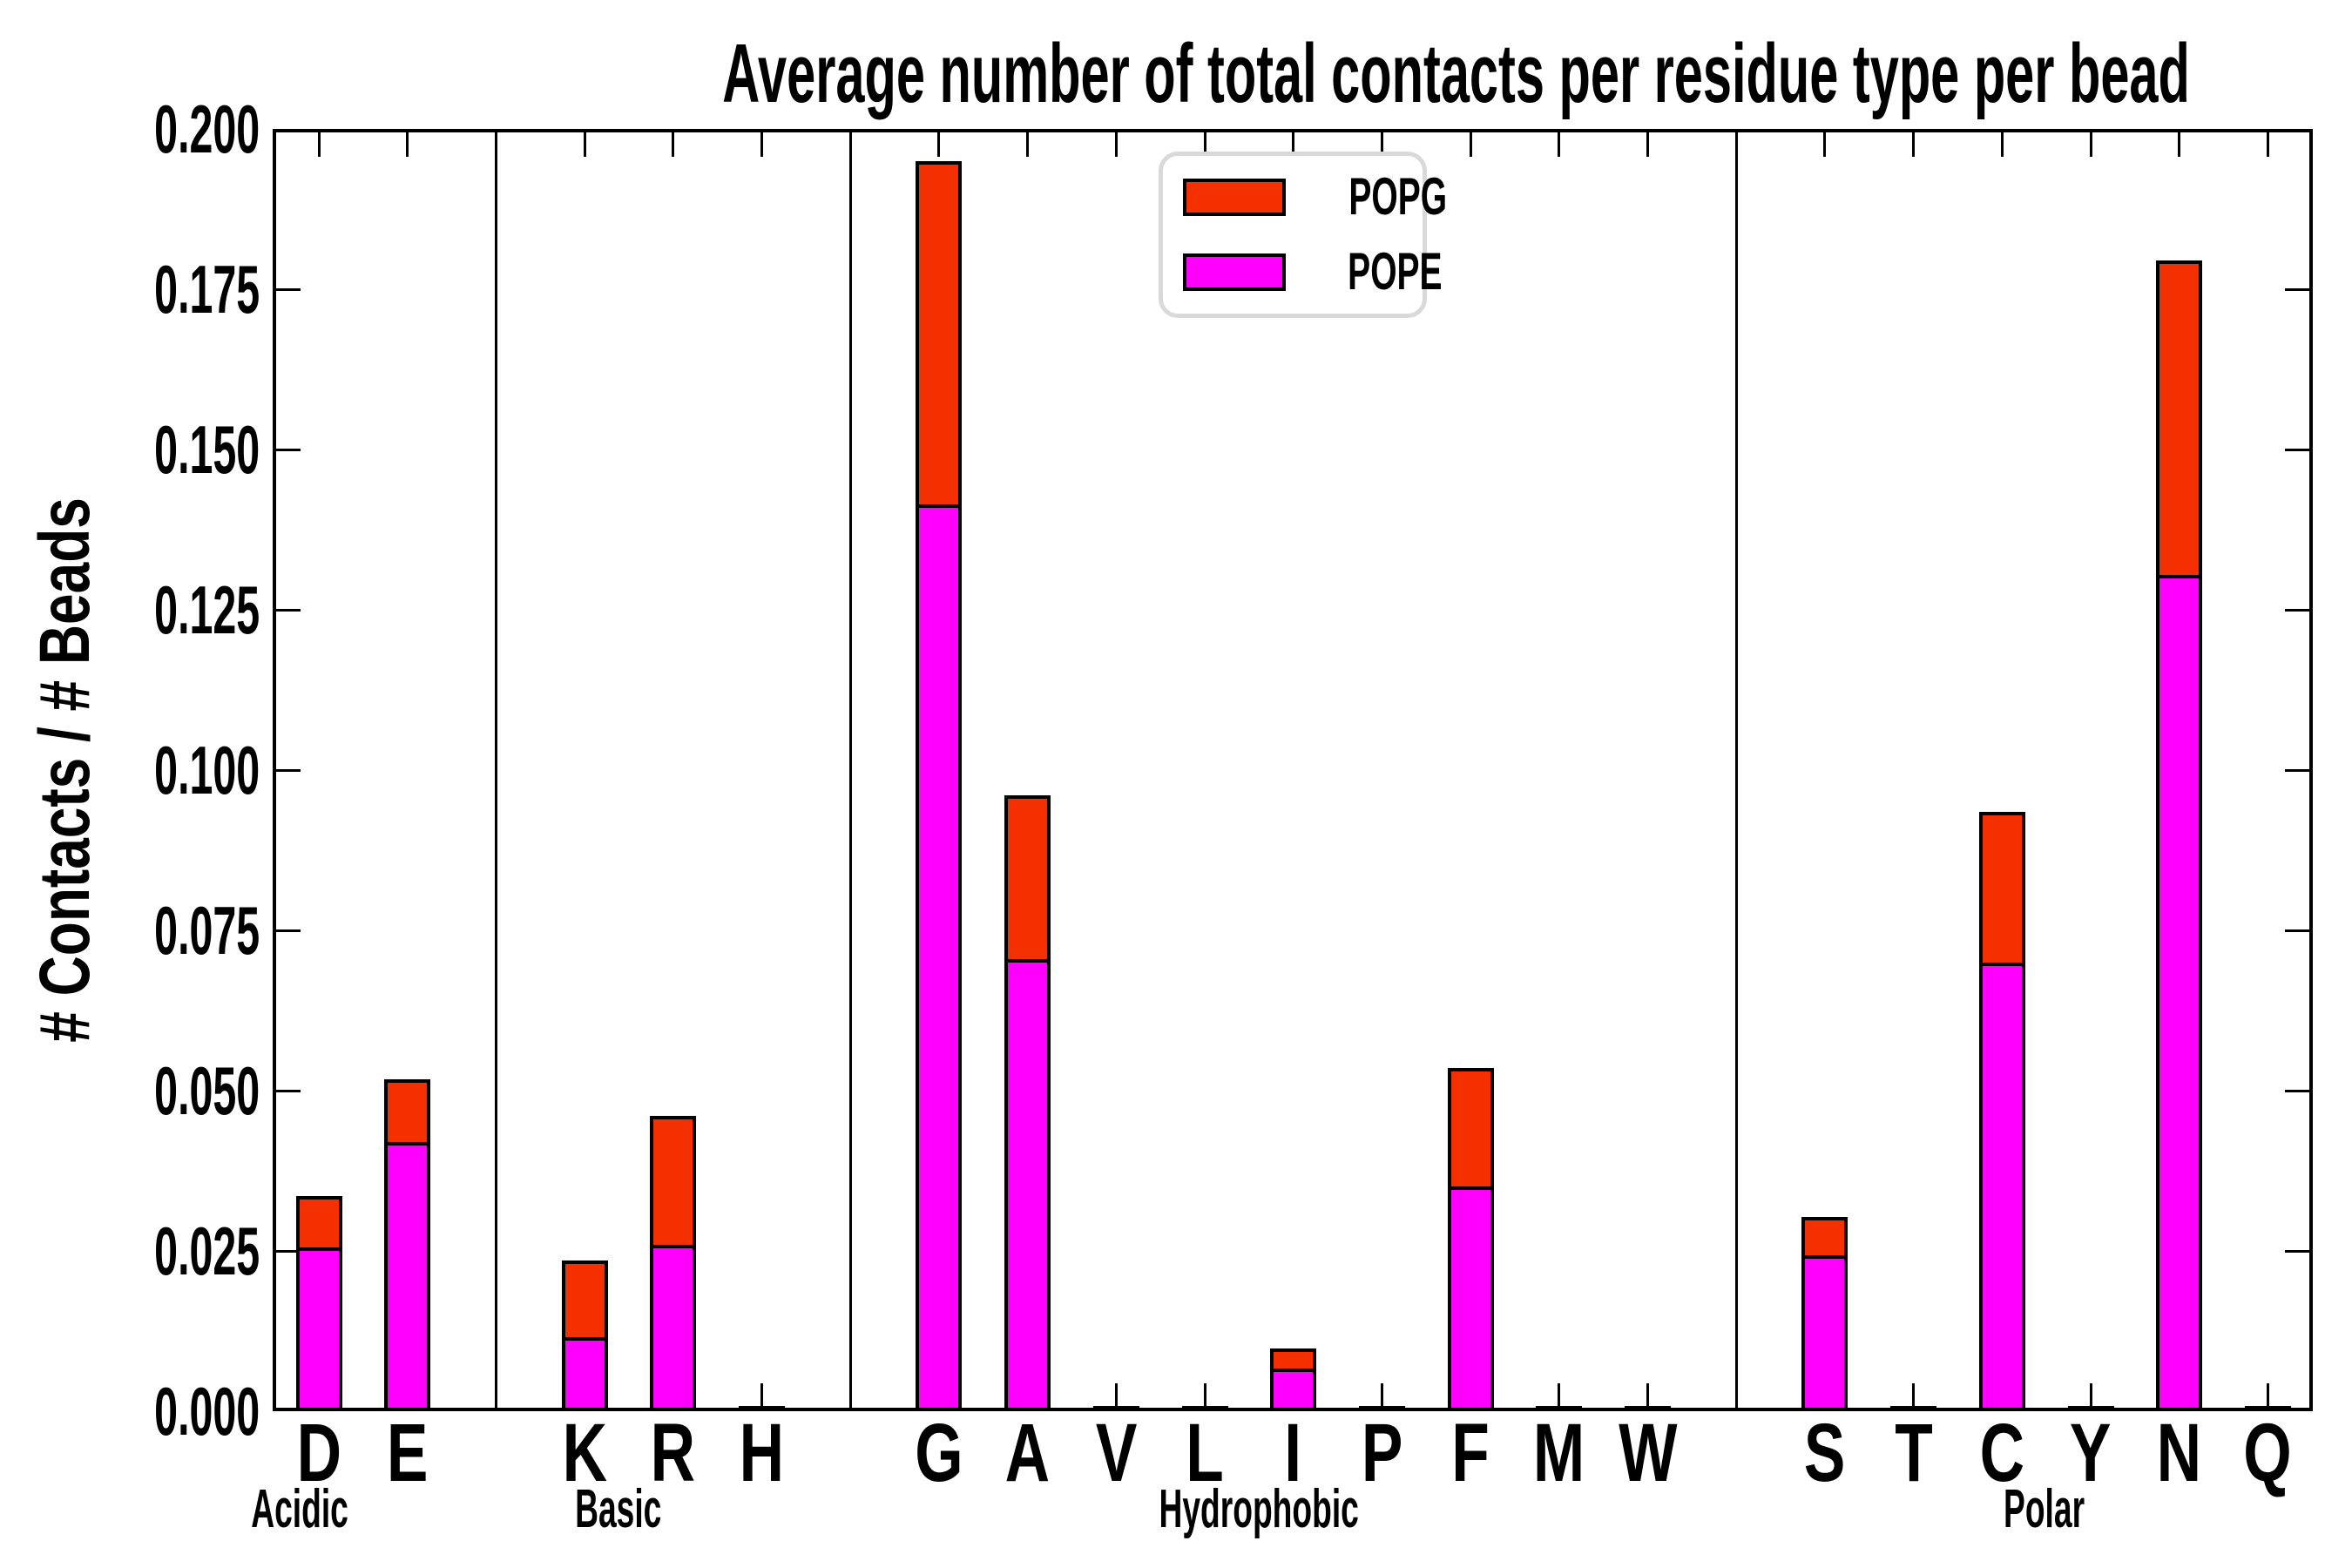 The width and height of the screenshot is (2352, 1568). What do you see at coordinates (1470, 1129) in the screenshot?
I see `bar-F-popg` at bounding box center [1470, 1129].